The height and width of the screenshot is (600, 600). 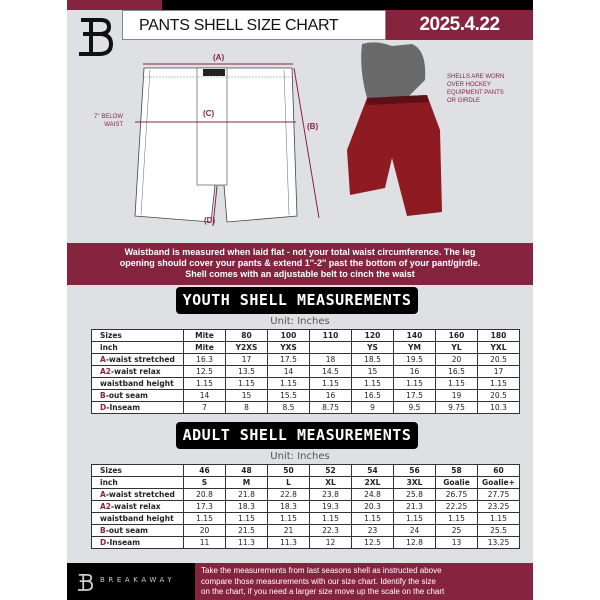 What do you see at coordinates (219, 57) in the screenshot?
I see `label-a: (A)` at bounding box center [219, 57].